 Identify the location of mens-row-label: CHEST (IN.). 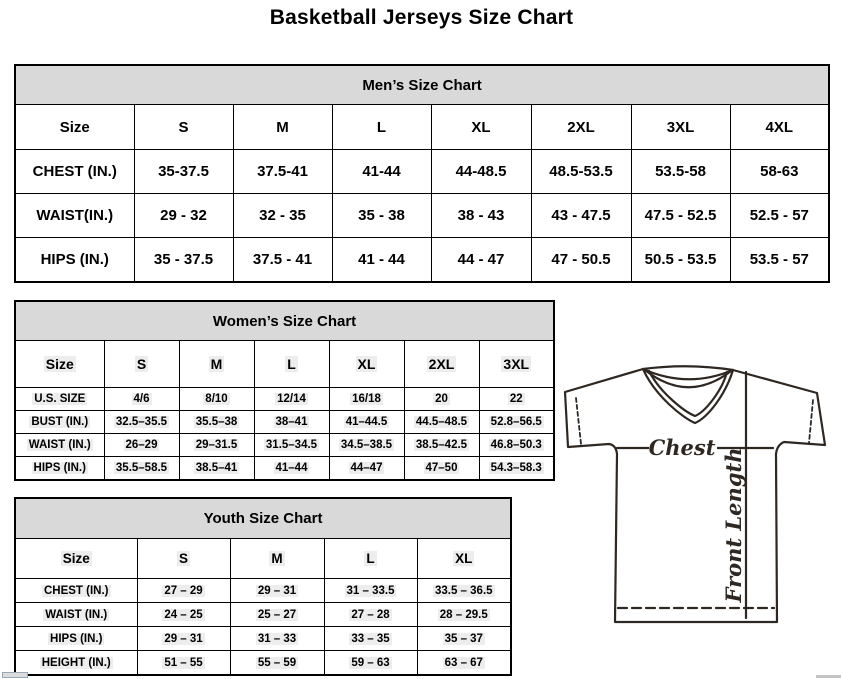
(74, 171).